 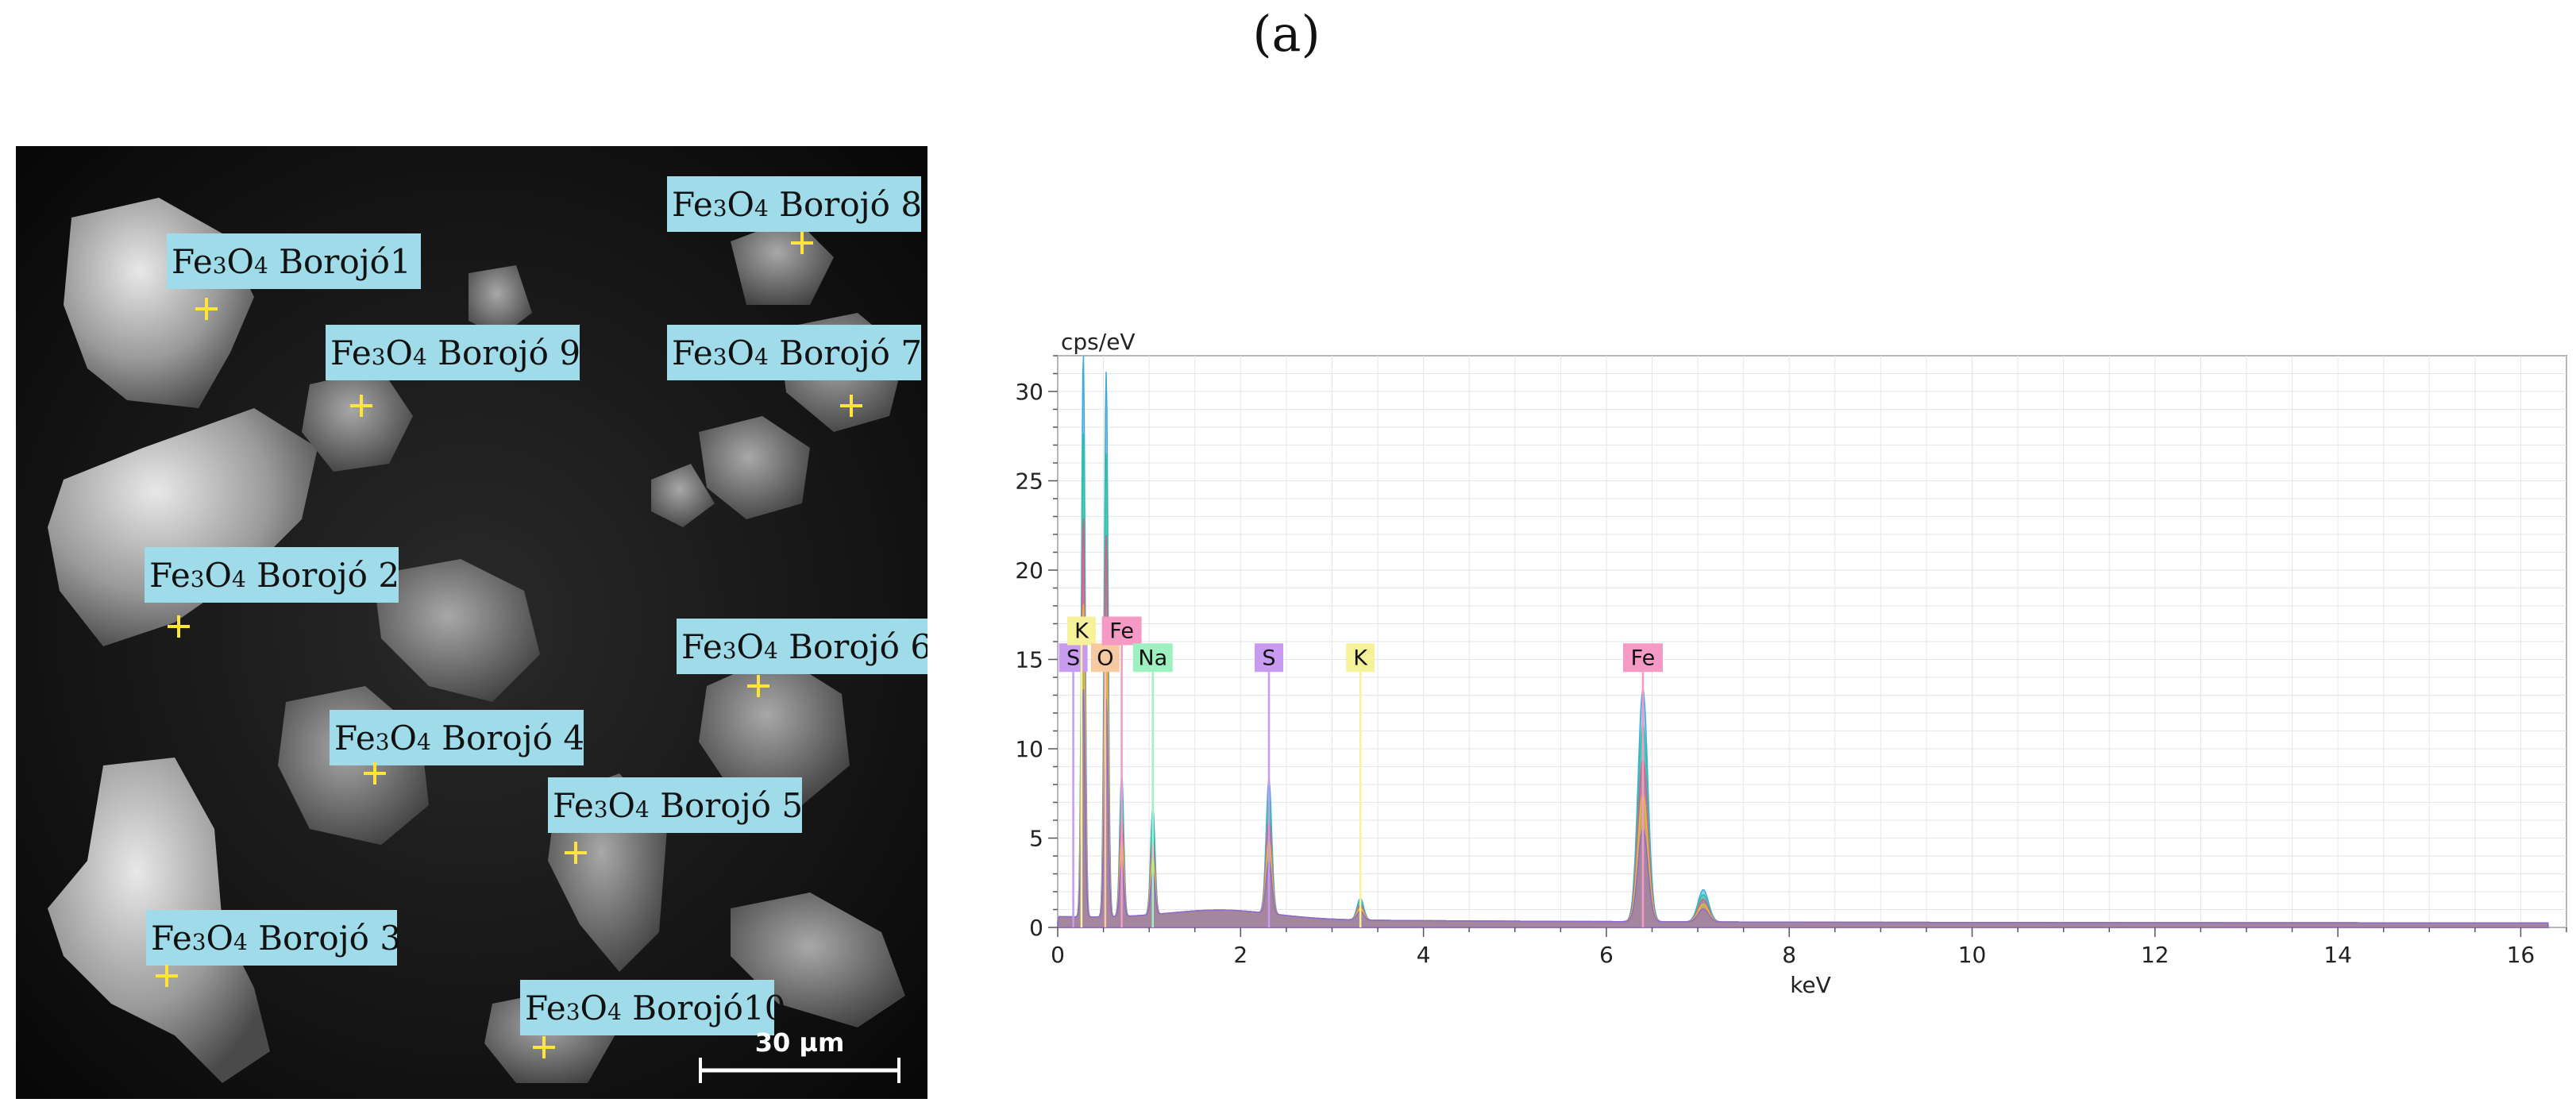 What do you see at coordinates (1286, 34) in the screenshot?
I see `figure-label: (a)` at bounding box center [1286, 34].